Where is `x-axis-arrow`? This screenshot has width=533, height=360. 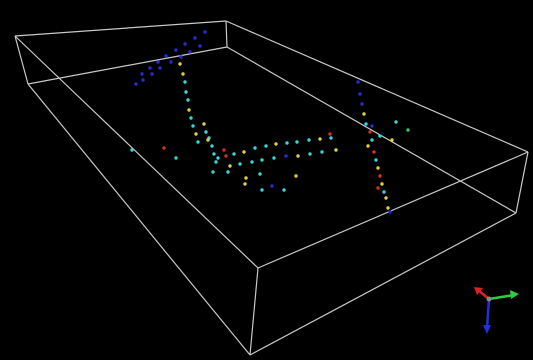
x-axis-arrow is located at coordinates (501, 297).